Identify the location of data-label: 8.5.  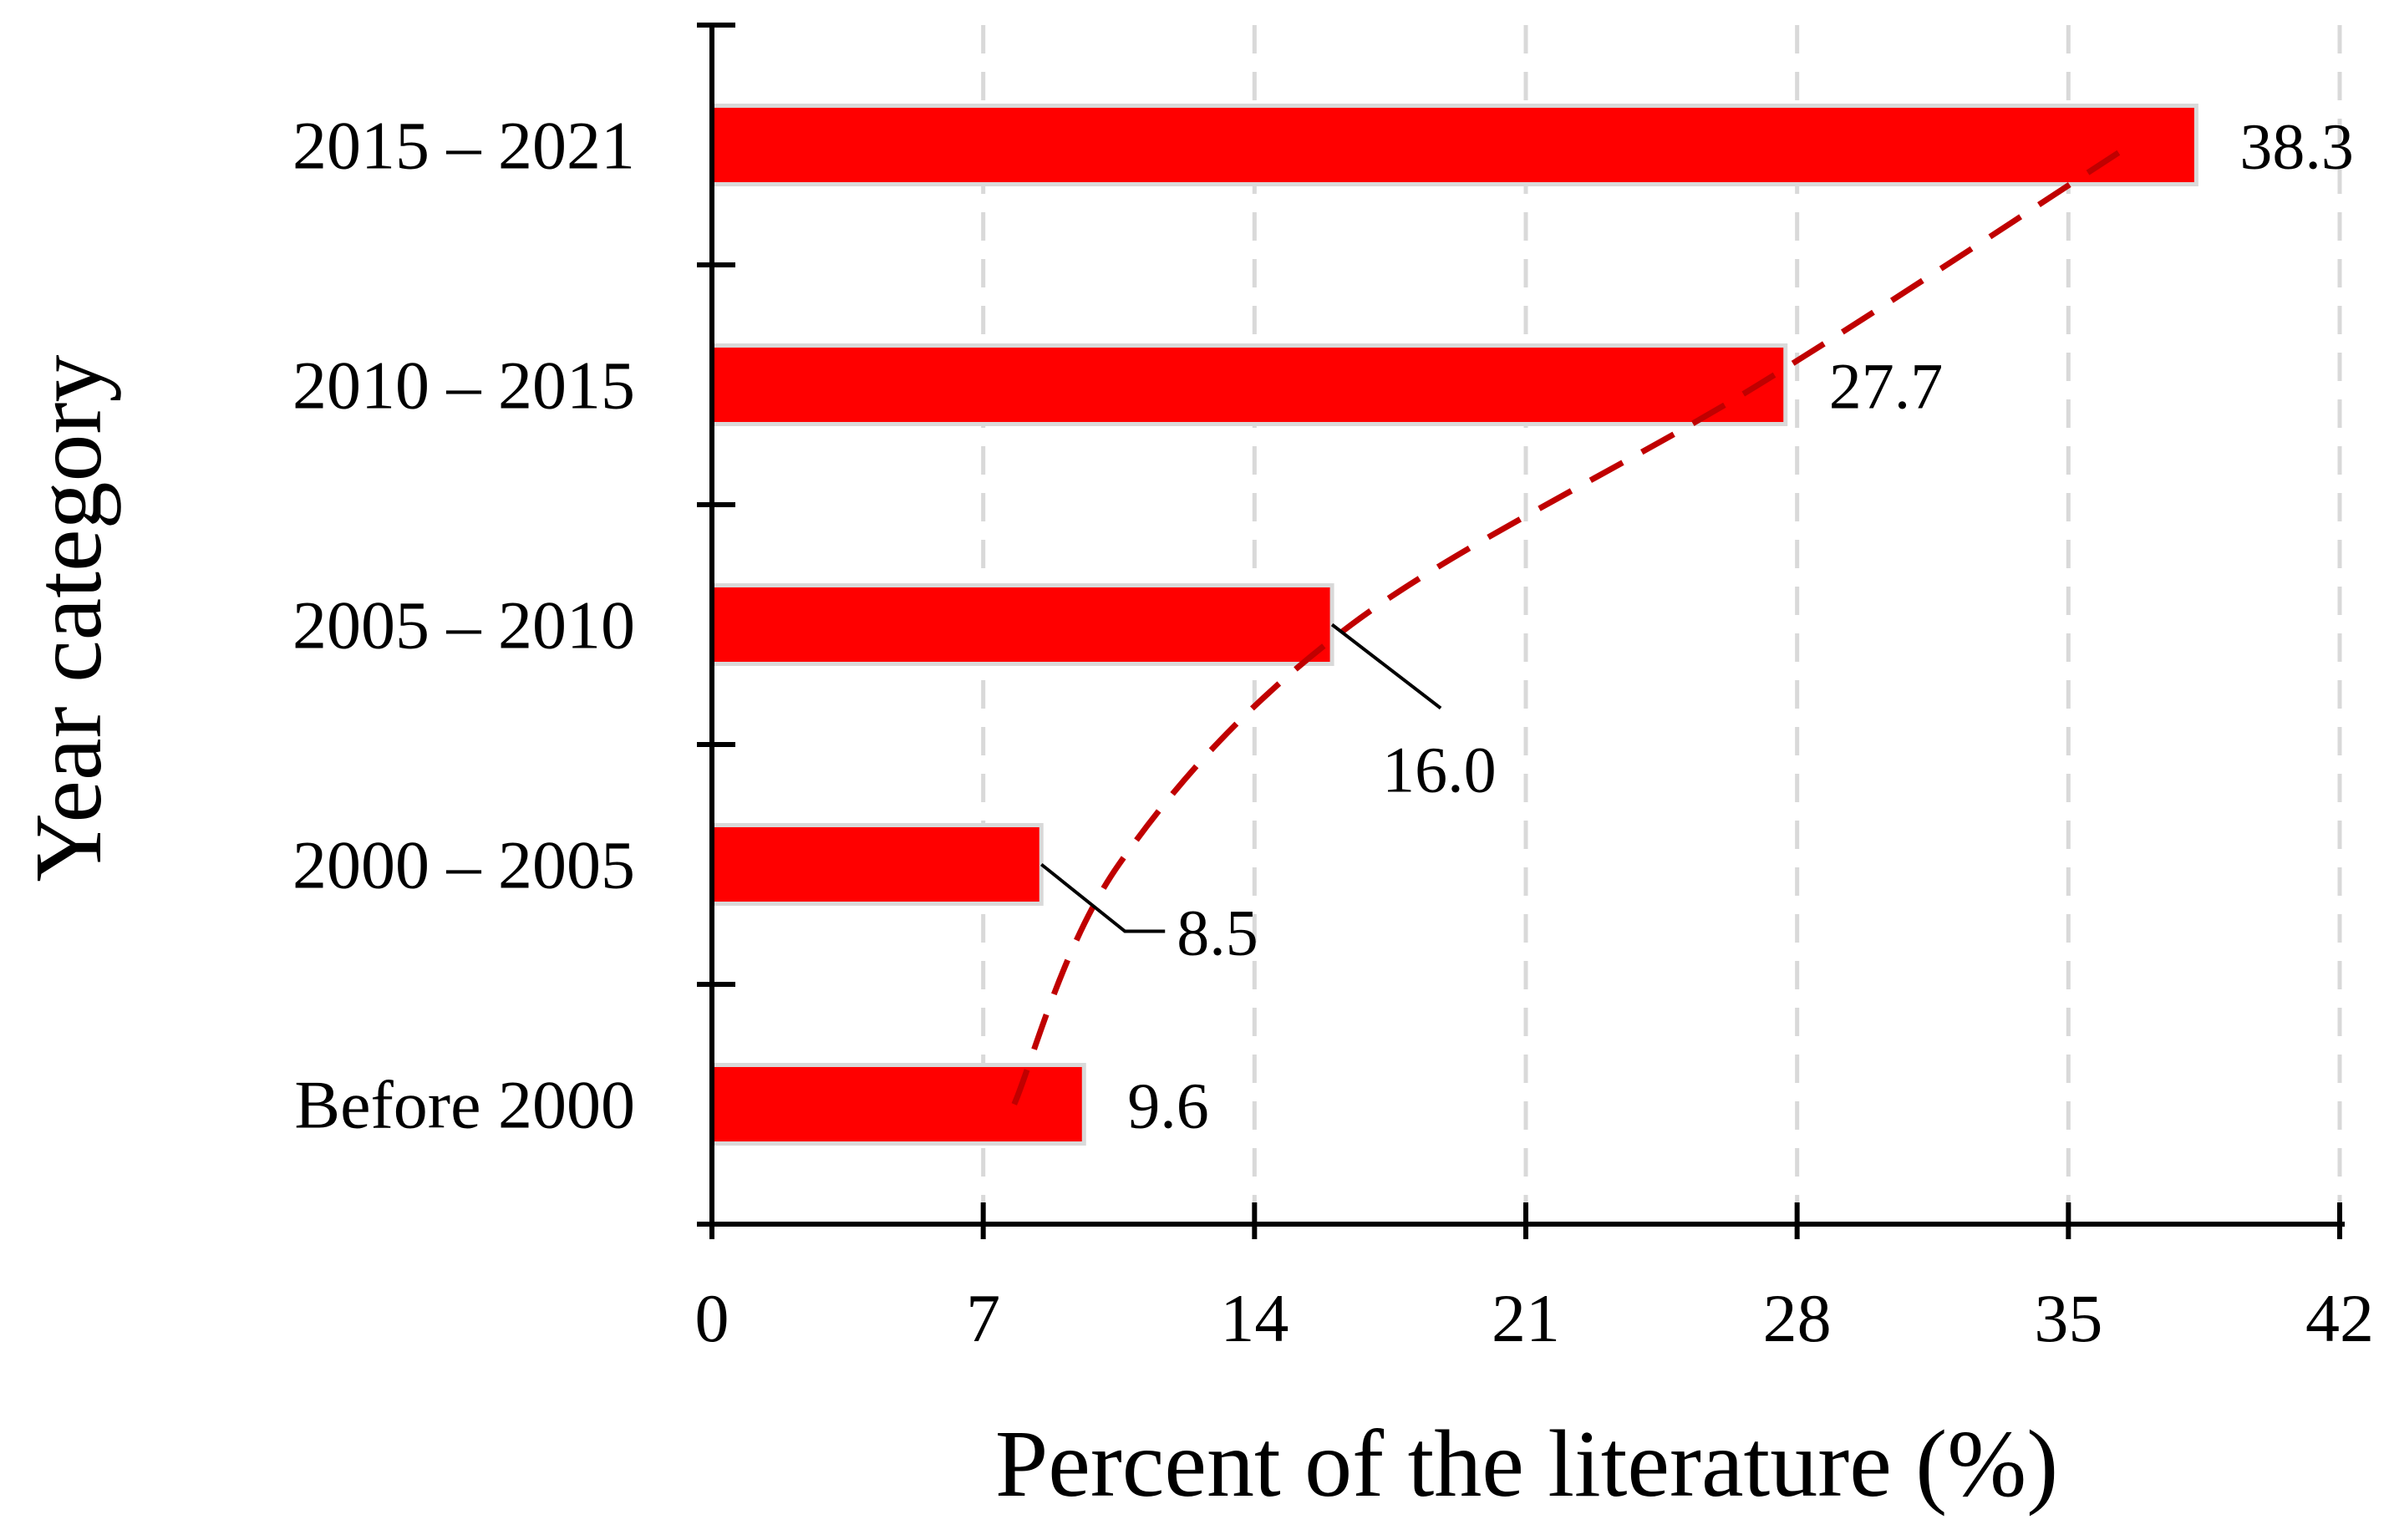
(1217, 933).